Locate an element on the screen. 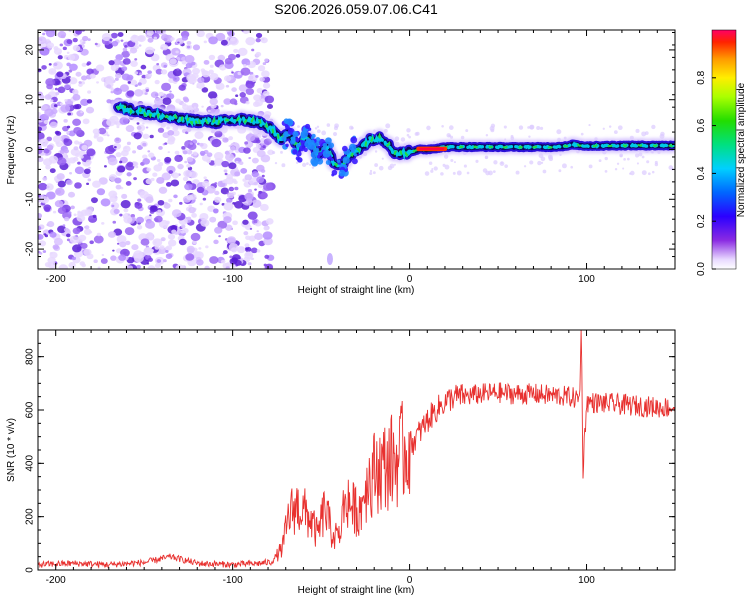  snr-xtick-label: 0 is located at coordinates (410, 580).